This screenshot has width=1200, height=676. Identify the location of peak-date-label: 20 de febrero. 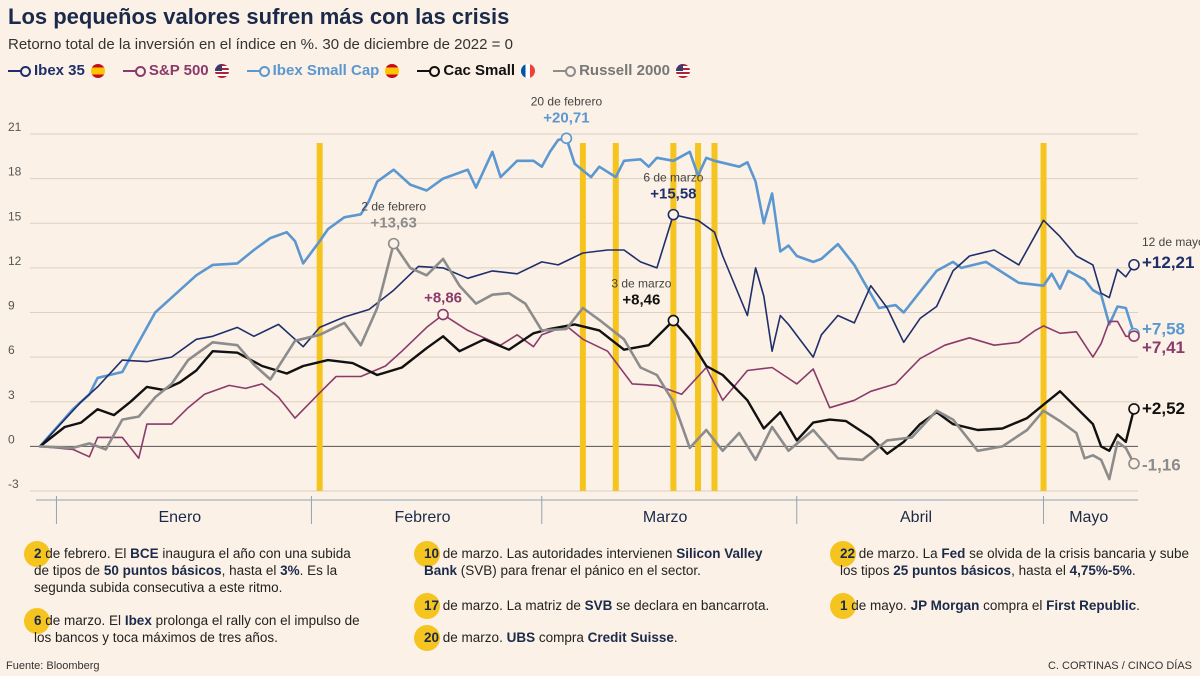
(567, 101).